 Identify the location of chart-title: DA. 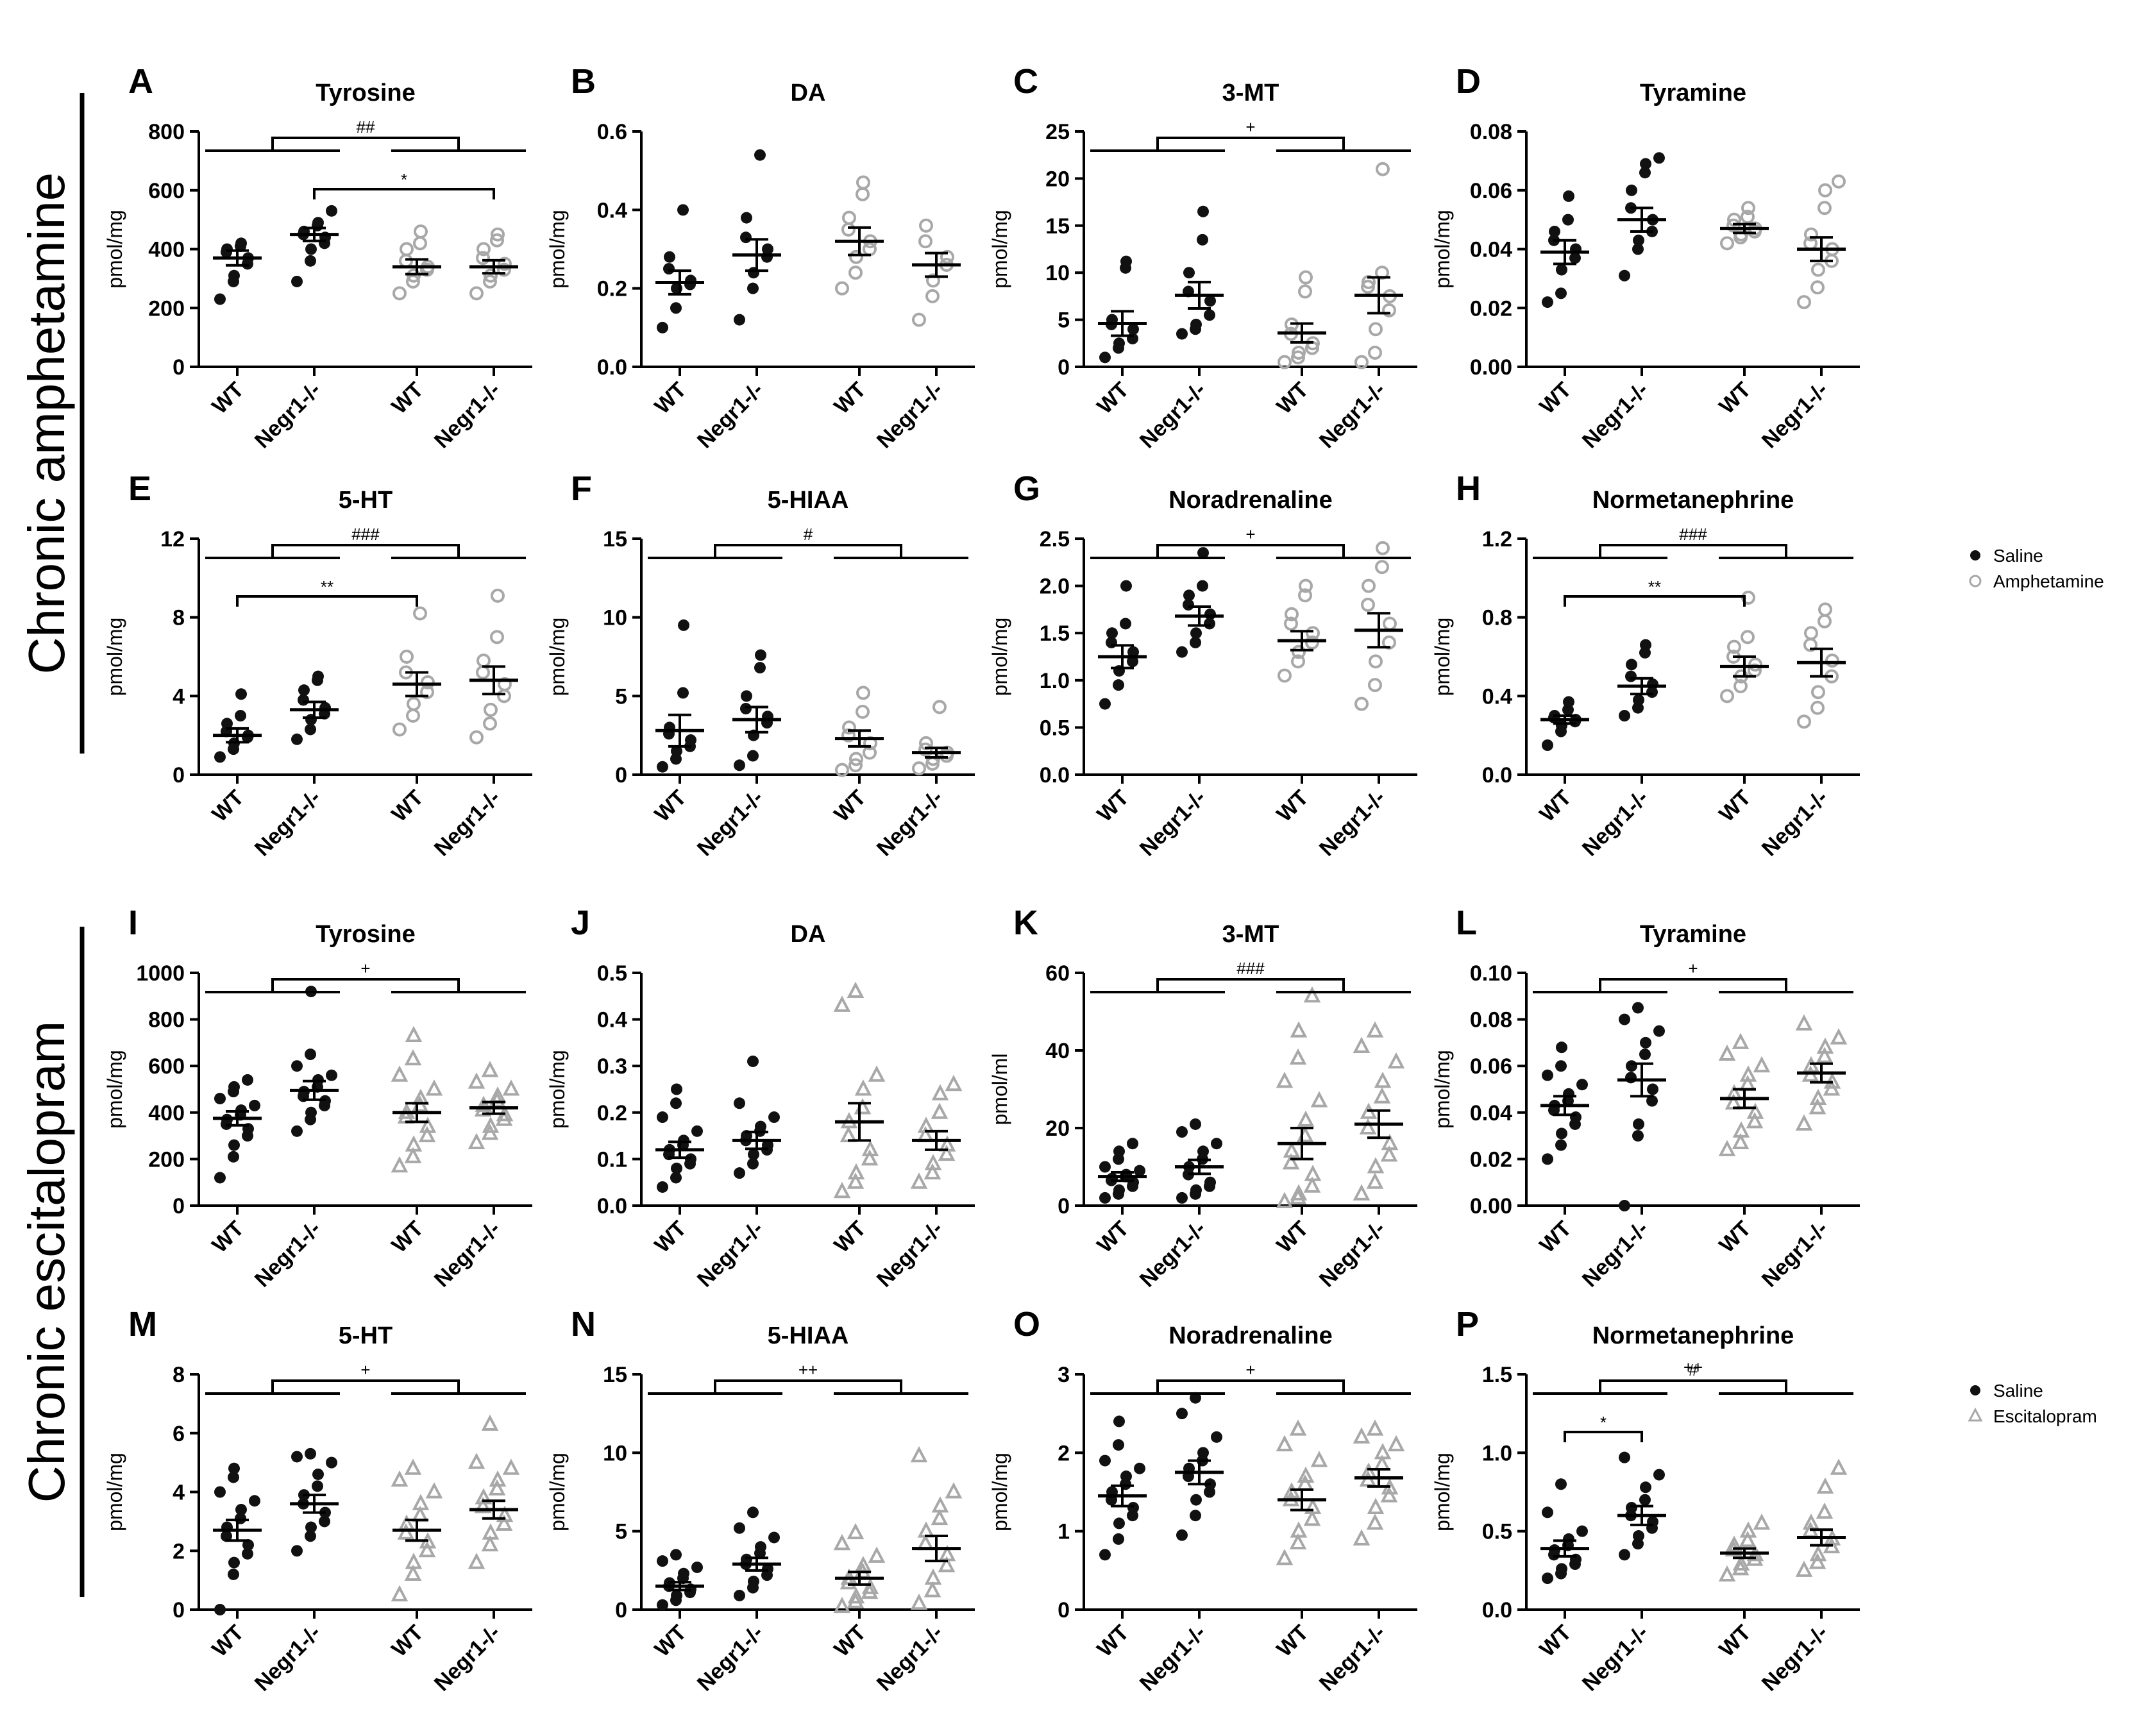
(809, 934).